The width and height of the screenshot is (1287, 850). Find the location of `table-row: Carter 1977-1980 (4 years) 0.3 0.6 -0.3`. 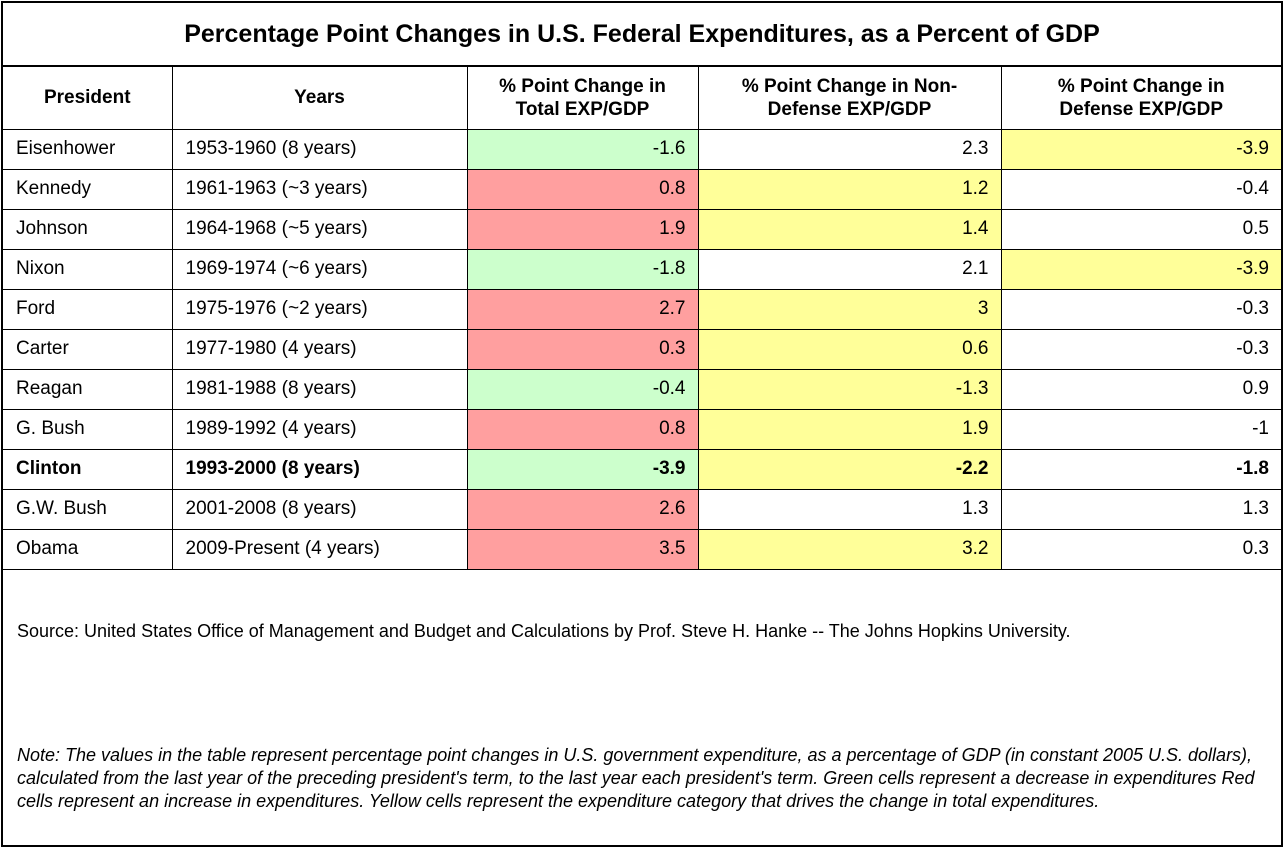

table-row: Carter 1977-1980 (4 years) 0.3 0.6 -0.3 is located at coordinates (642, 349).